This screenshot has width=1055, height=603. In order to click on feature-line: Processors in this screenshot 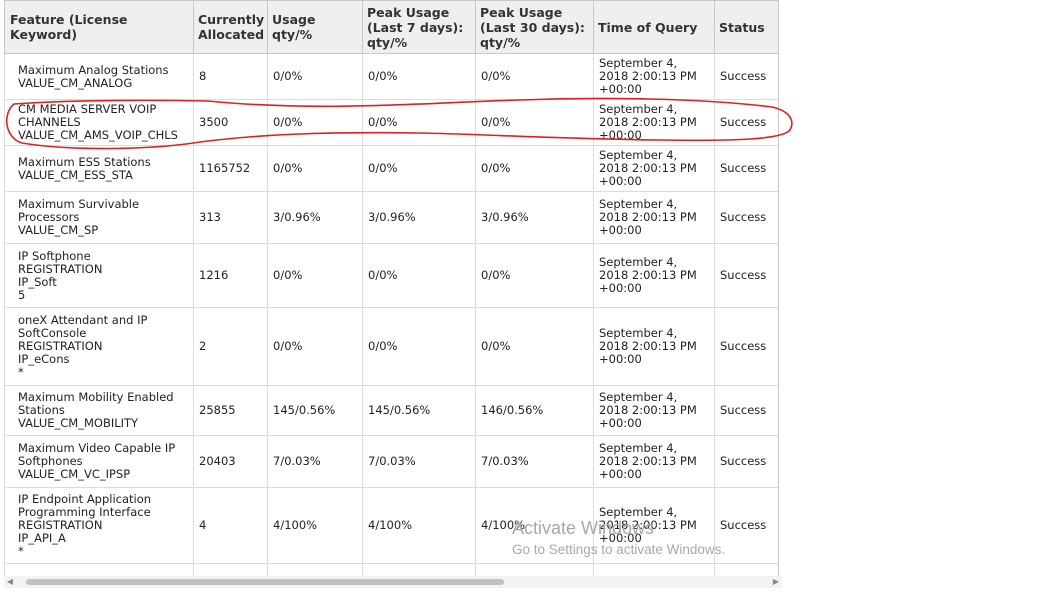, I will do `click(49, 217)`.